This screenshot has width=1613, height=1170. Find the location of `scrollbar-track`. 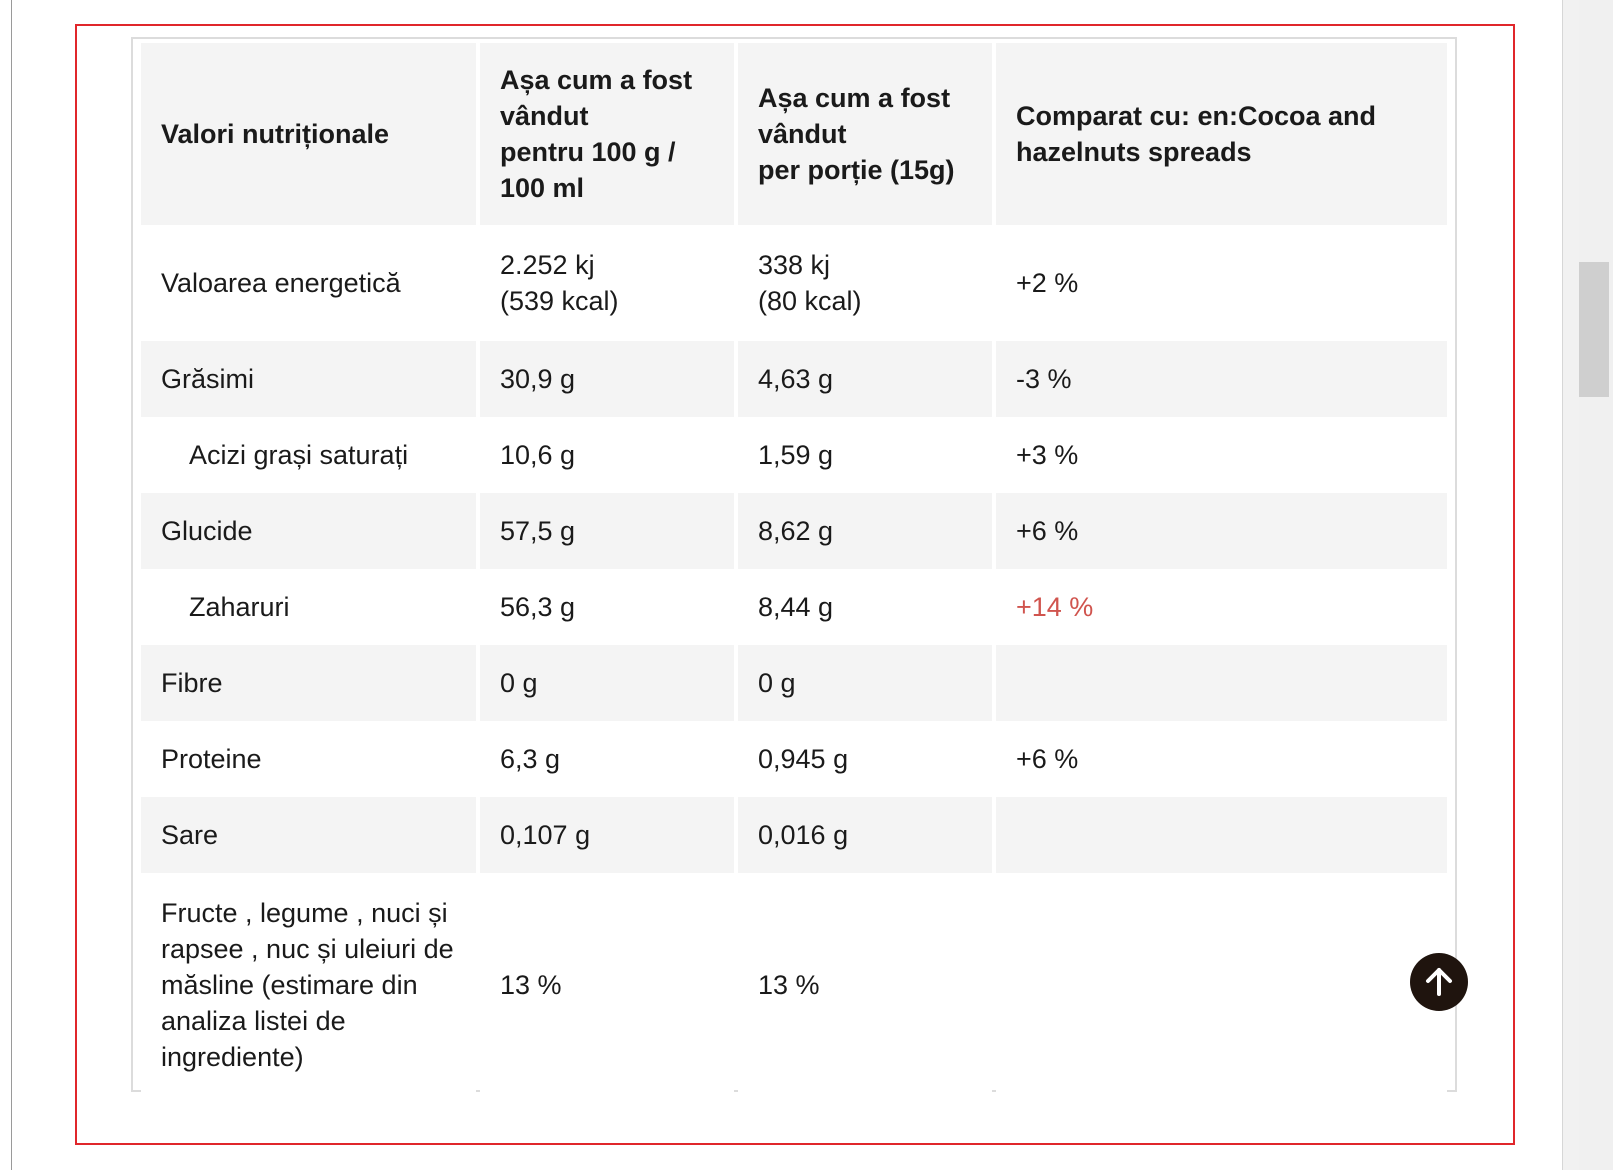

scrollbar-track is located at coordinates (1596, 585).